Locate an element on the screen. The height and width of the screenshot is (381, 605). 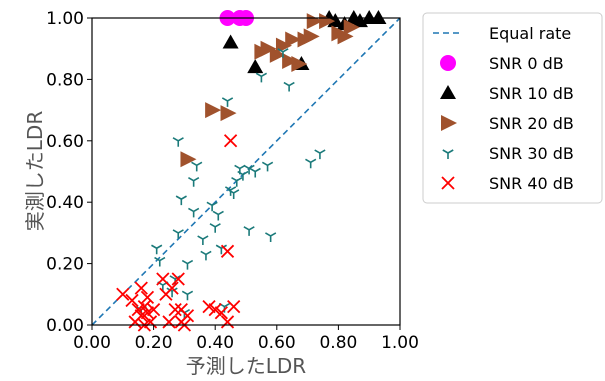
series-snr-20-db is located at coordinates (270, 90).